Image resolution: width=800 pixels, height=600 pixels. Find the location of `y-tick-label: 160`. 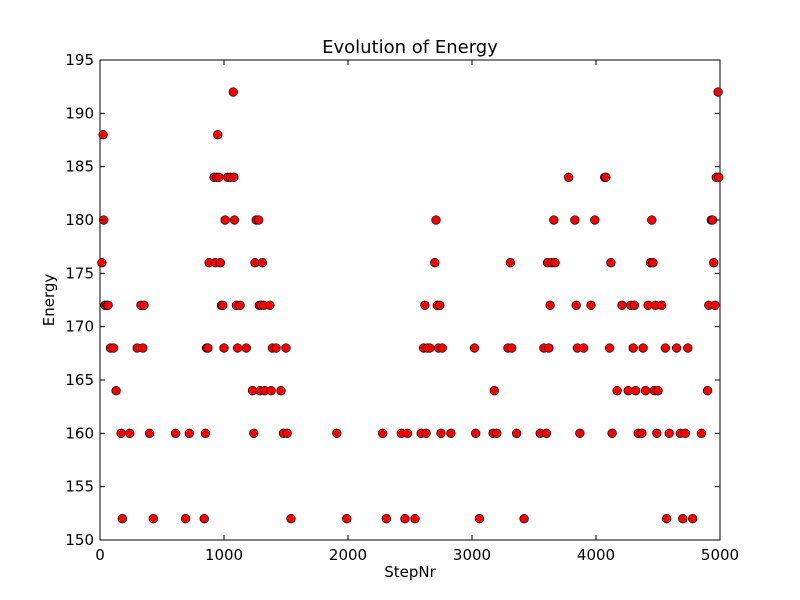

y-tick-label: 160 is located at coordinates (79, 433).